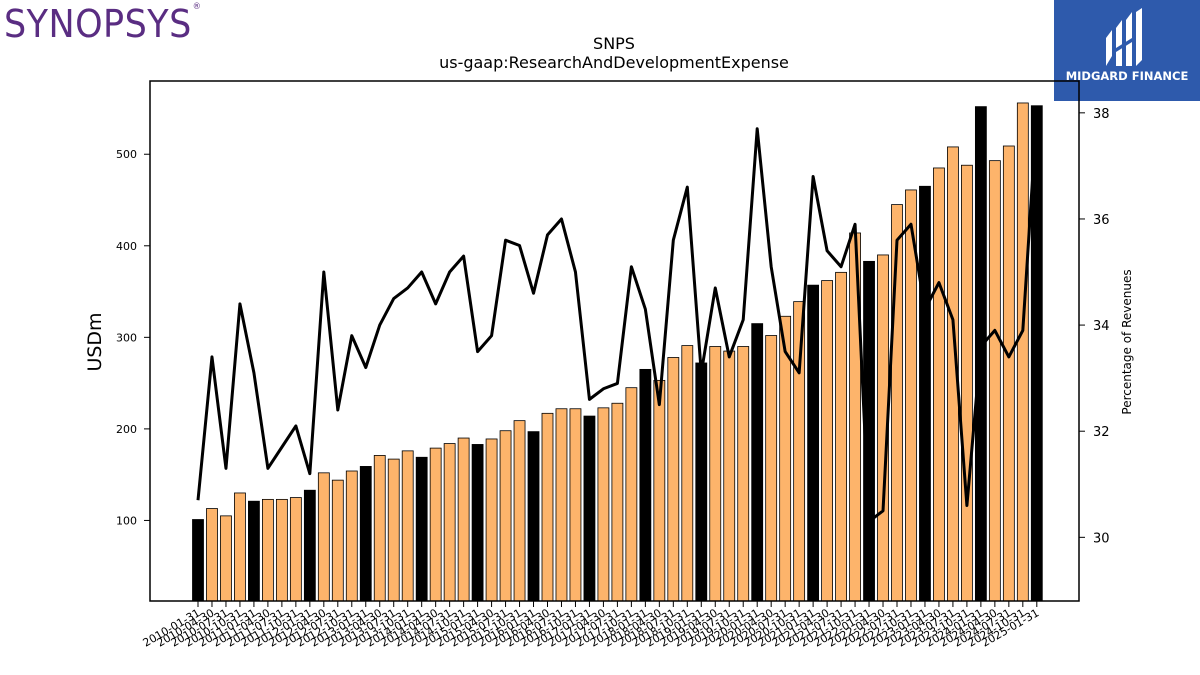 This screenshot has width=1200, height=675. I want to click on y-tick-label: 300, so click(126, 337).